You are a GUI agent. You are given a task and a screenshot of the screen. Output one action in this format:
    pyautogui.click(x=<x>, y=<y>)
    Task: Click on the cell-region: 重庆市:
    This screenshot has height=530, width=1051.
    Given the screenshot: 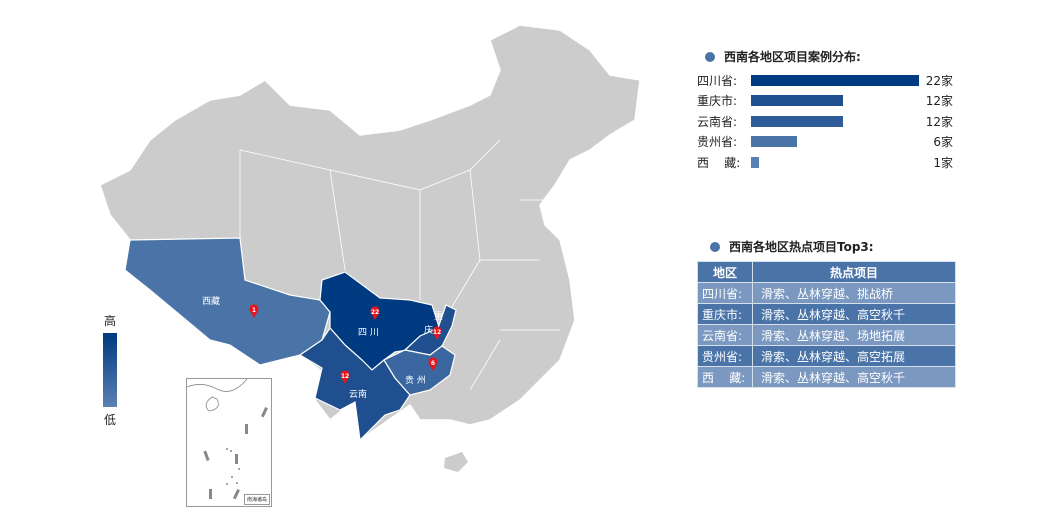 What is the action you would take?
    pyautogui.click(x=725, y=314)
    